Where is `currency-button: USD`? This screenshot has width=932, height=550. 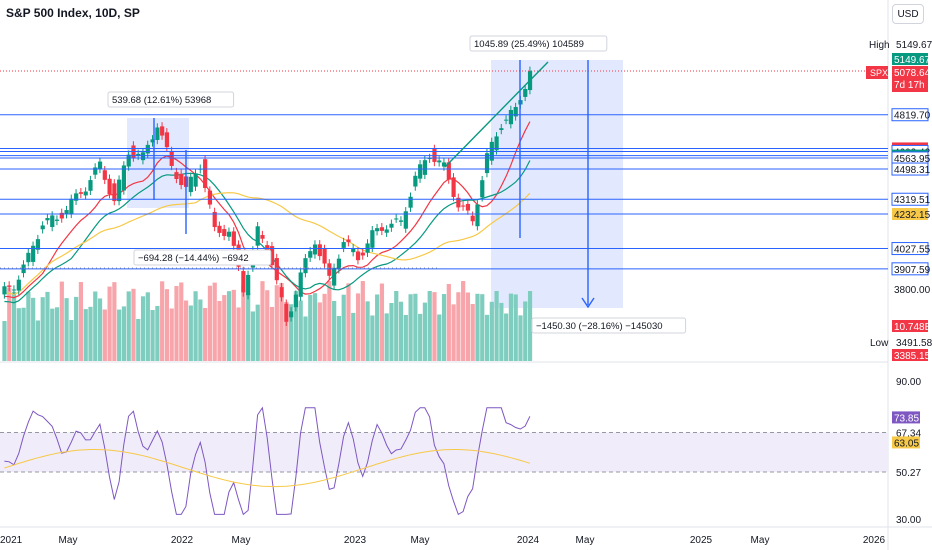 currency-button: USD is located at coordinates (908, 14).